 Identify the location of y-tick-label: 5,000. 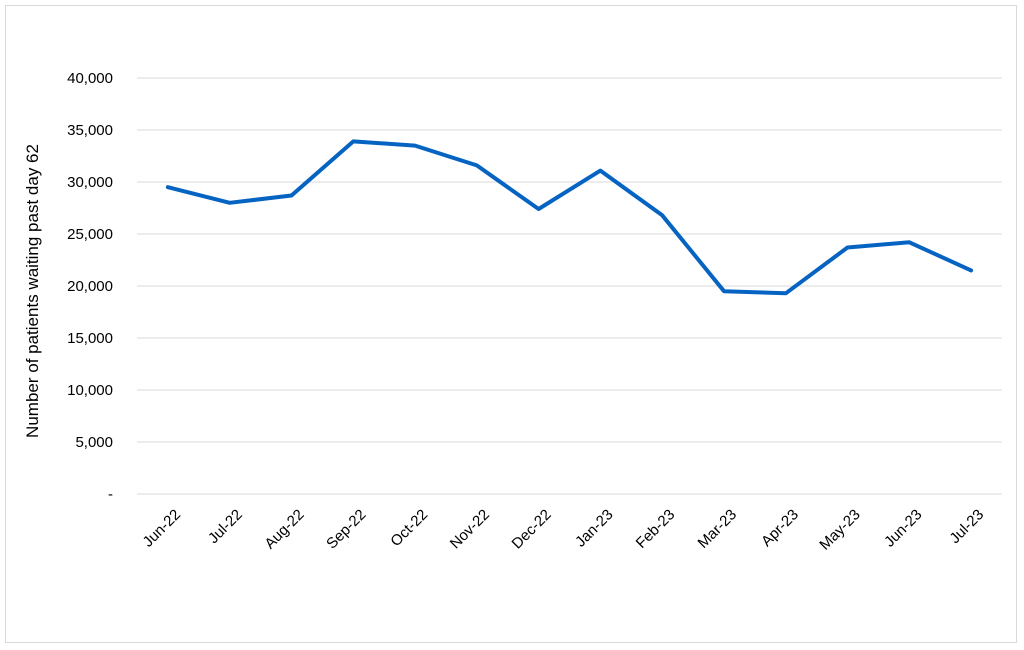
(94, 442).